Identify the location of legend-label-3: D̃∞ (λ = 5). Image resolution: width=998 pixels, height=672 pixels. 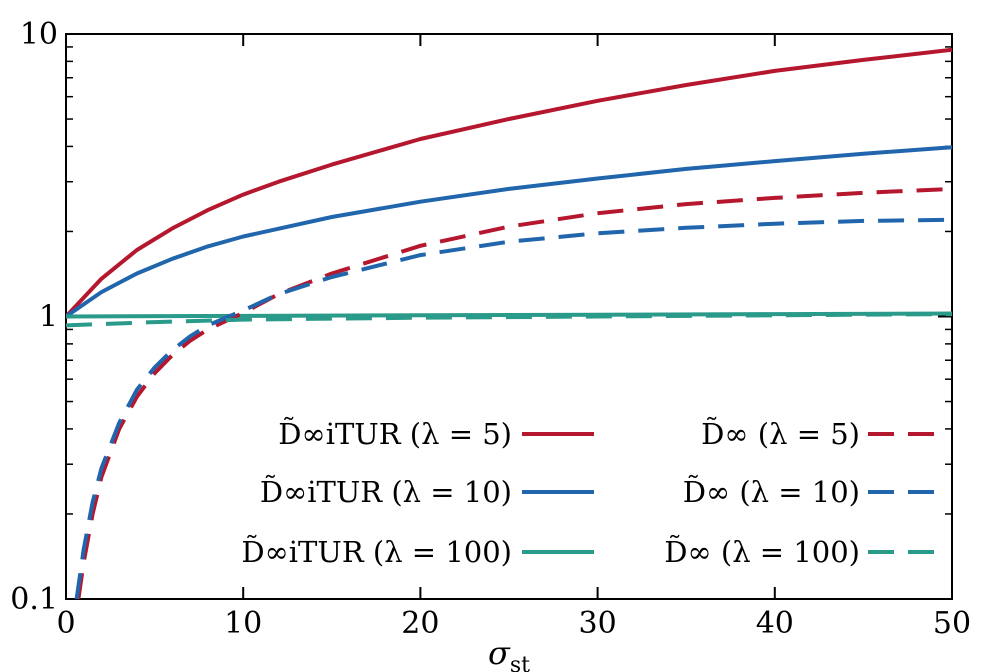
(780, 434).